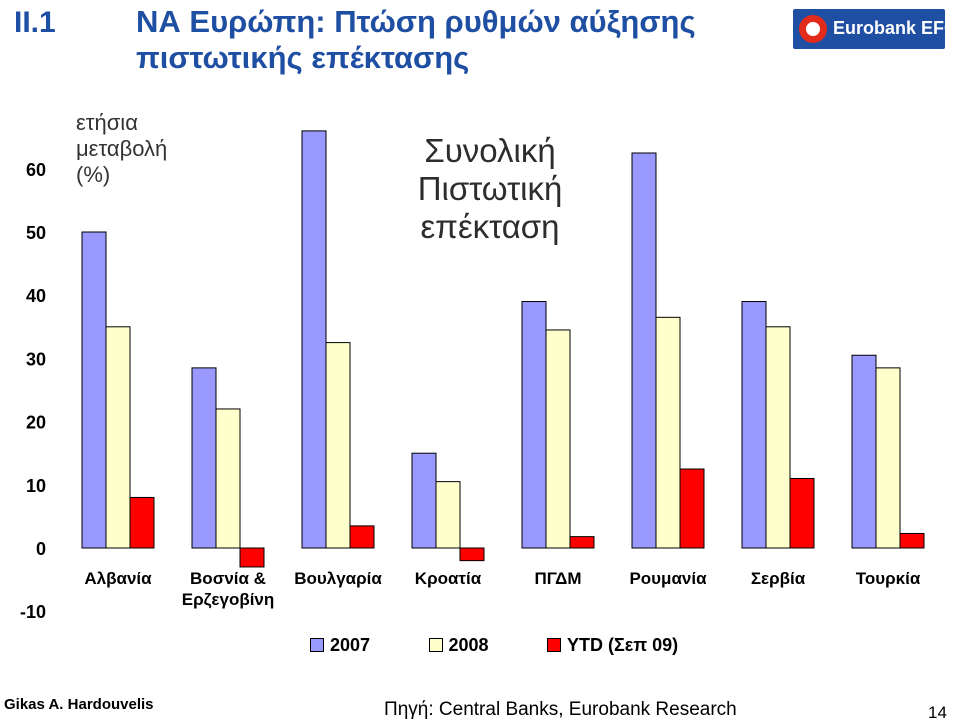 This screenshot has width=960, height=723. Describe the element at coordinates (448, 578) in the screenshot. I see `category-label: Κροατία` at that location.